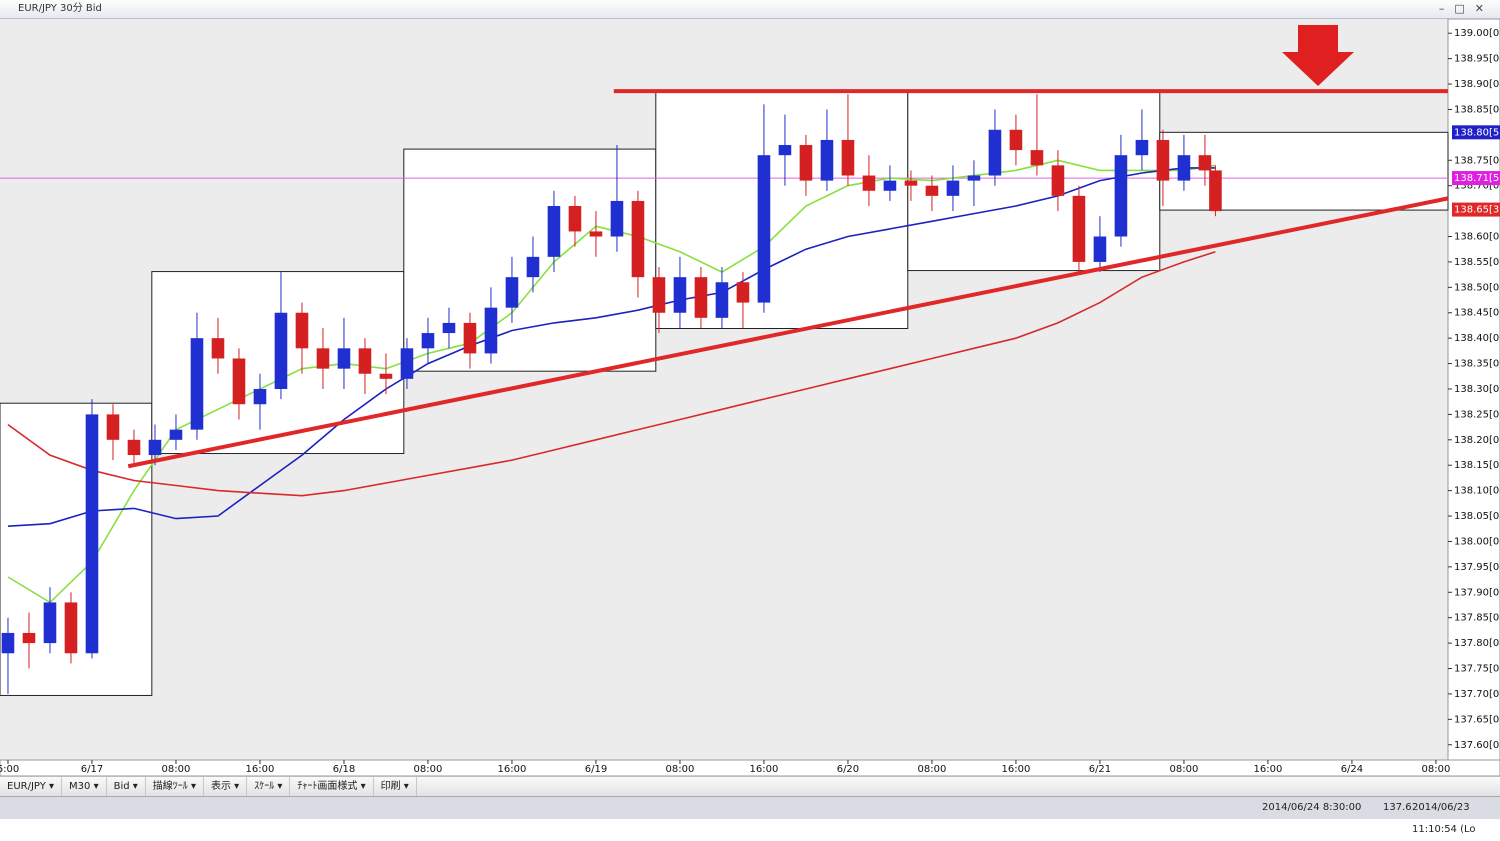 The height and width of the screenshot is (841, 1500). What do you see at coordinates (750, 9) in the screenshot?
I see `title-bar: EUR/JPY 30分 Bid –□✕` at bounding box center [750, 9].